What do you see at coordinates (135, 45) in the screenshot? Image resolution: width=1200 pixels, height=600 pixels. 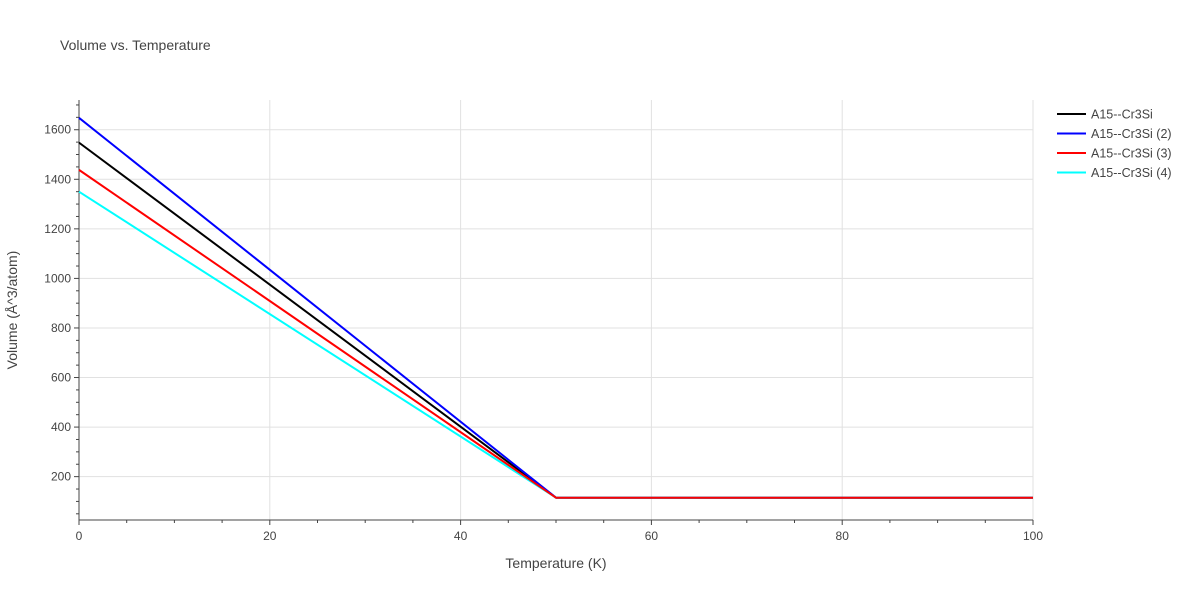 I see `chart-title: Volume vs. Temperature` at bounding box center [135, 45].